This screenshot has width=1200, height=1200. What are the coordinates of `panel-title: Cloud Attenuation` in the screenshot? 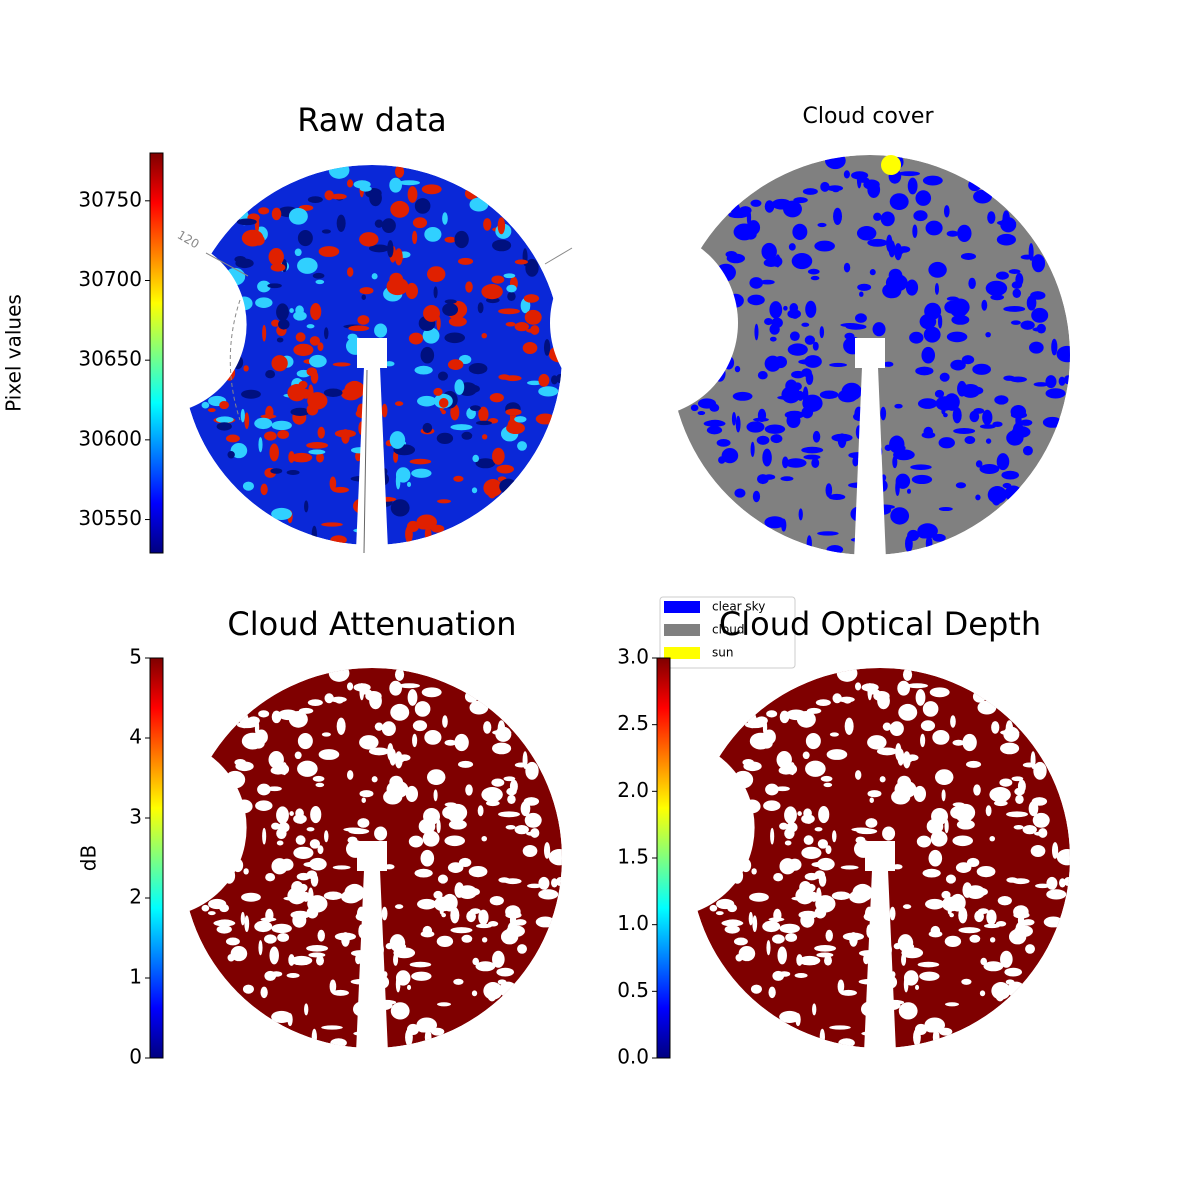 It's located at (371, 624).